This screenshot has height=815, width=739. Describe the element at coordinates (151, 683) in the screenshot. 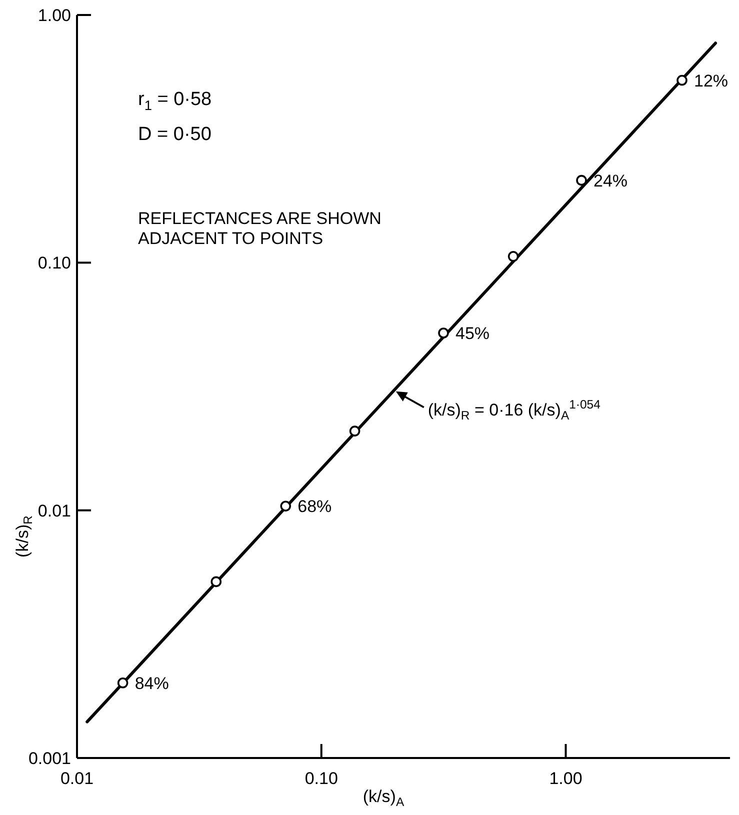

I see `annotation: 84%` at that location.